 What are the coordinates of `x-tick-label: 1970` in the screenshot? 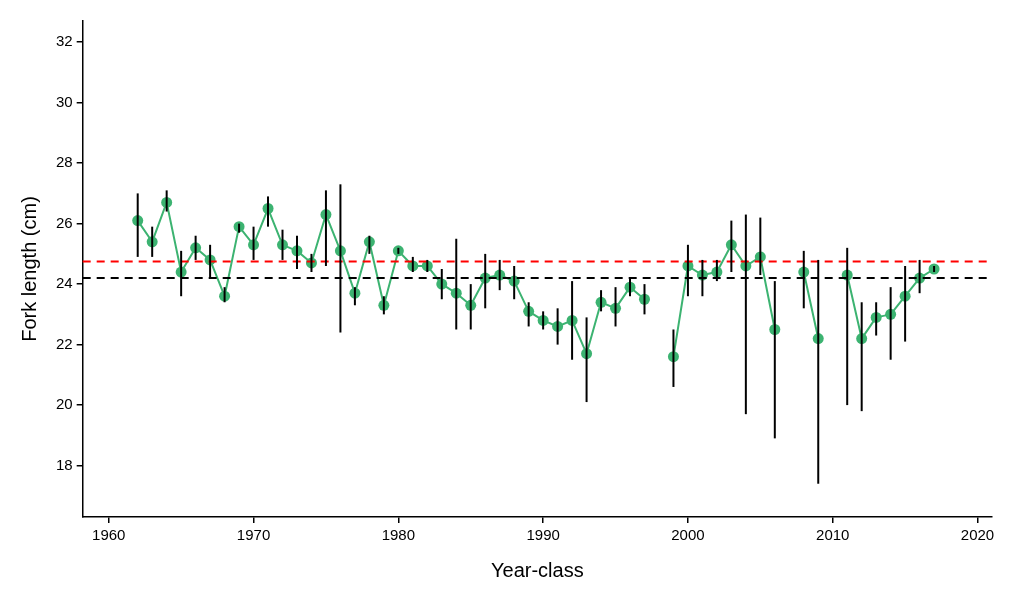 It's located at (253, 535).